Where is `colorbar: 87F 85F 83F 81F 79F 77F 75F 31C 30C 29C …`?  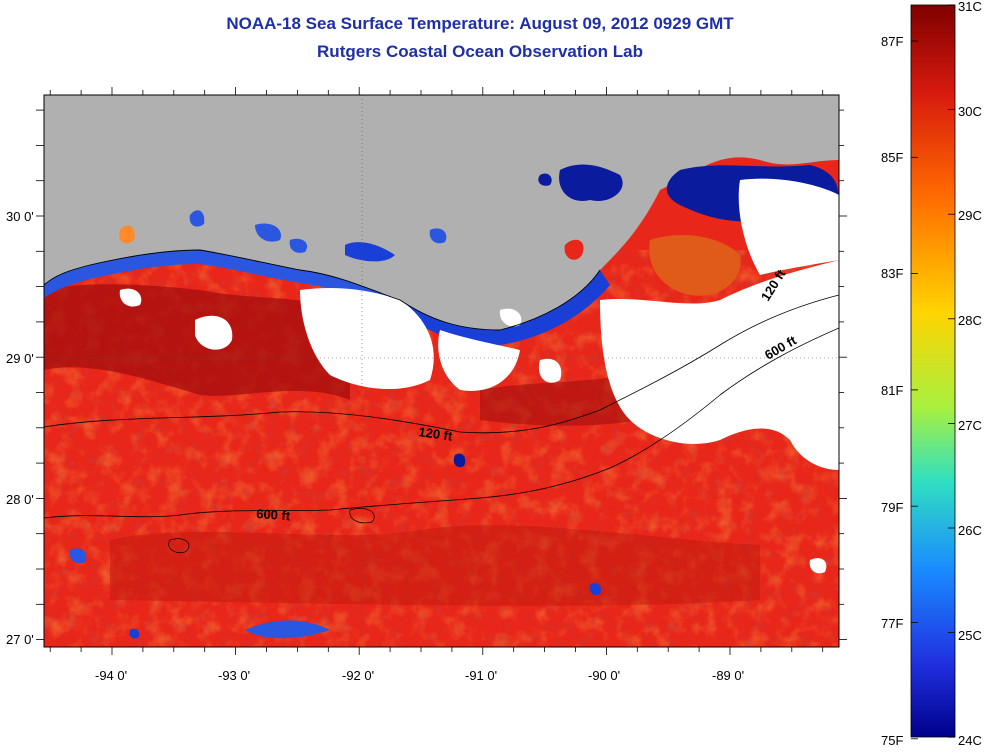 colorbar: 87F 85F 83F 81F 79F 77F 75F 31C 30C 29C … is located at coordinates (931, 374).